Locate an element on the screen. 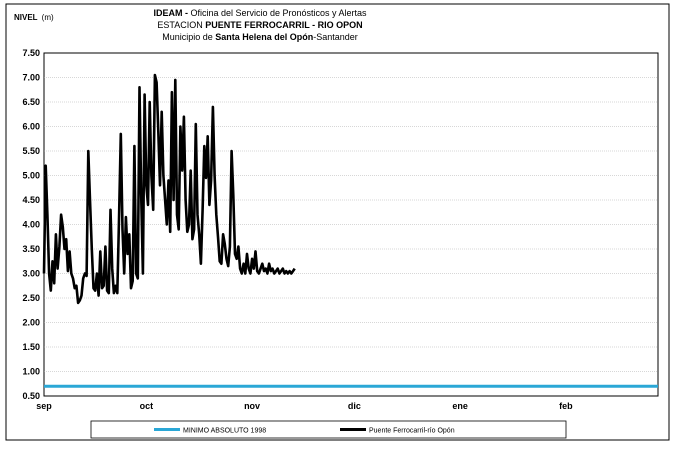  y-tick-label: 5.50 is located at coordinates (31, 151).